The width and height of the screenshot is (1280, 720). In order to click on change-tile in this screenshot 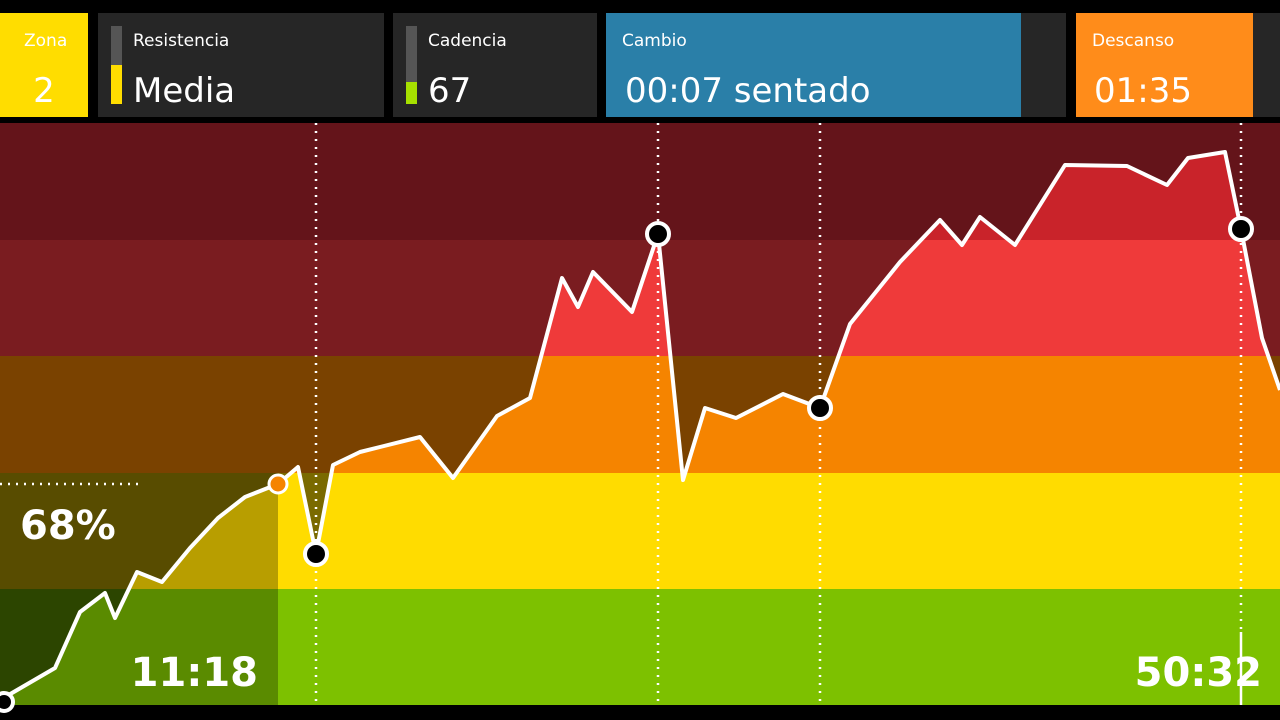, I will do `click(813, 65)`.